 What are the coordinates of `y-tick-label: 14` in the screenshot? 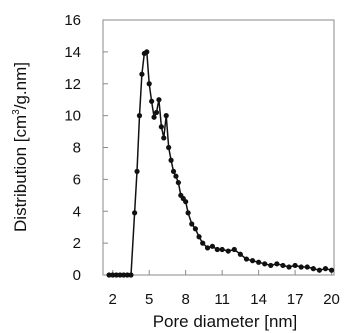 It's located at (72, 52).